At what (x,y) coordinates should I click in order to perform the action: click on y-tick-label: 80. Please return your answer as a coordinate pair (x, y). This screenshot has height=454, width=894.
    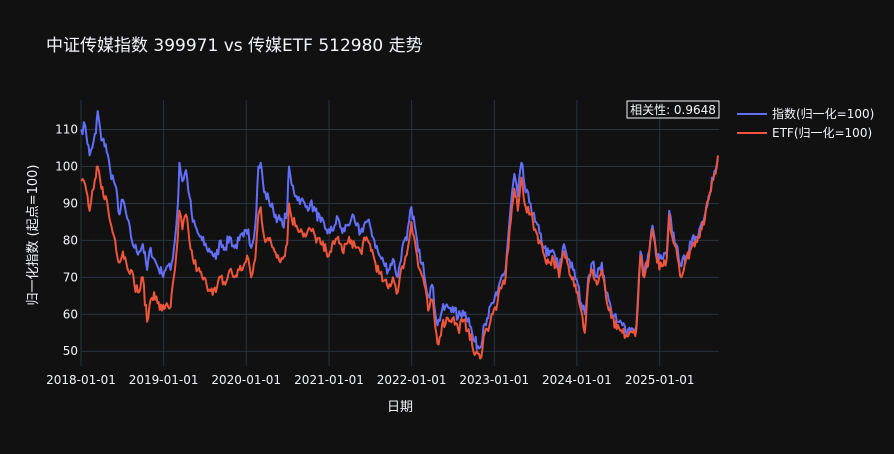
    Looking at the image, I should click on (70, 240).